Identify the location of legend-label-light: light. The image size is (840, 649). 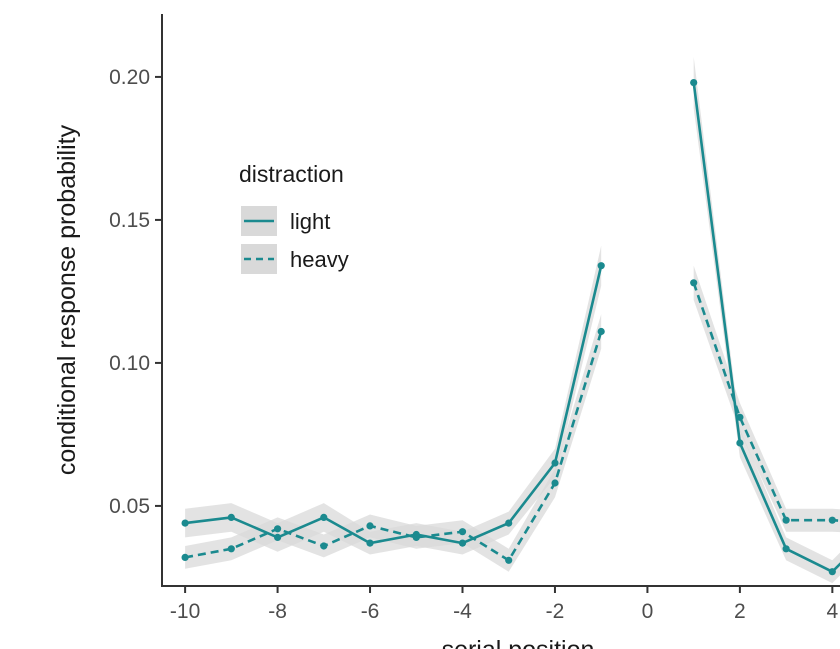
(310, 221).